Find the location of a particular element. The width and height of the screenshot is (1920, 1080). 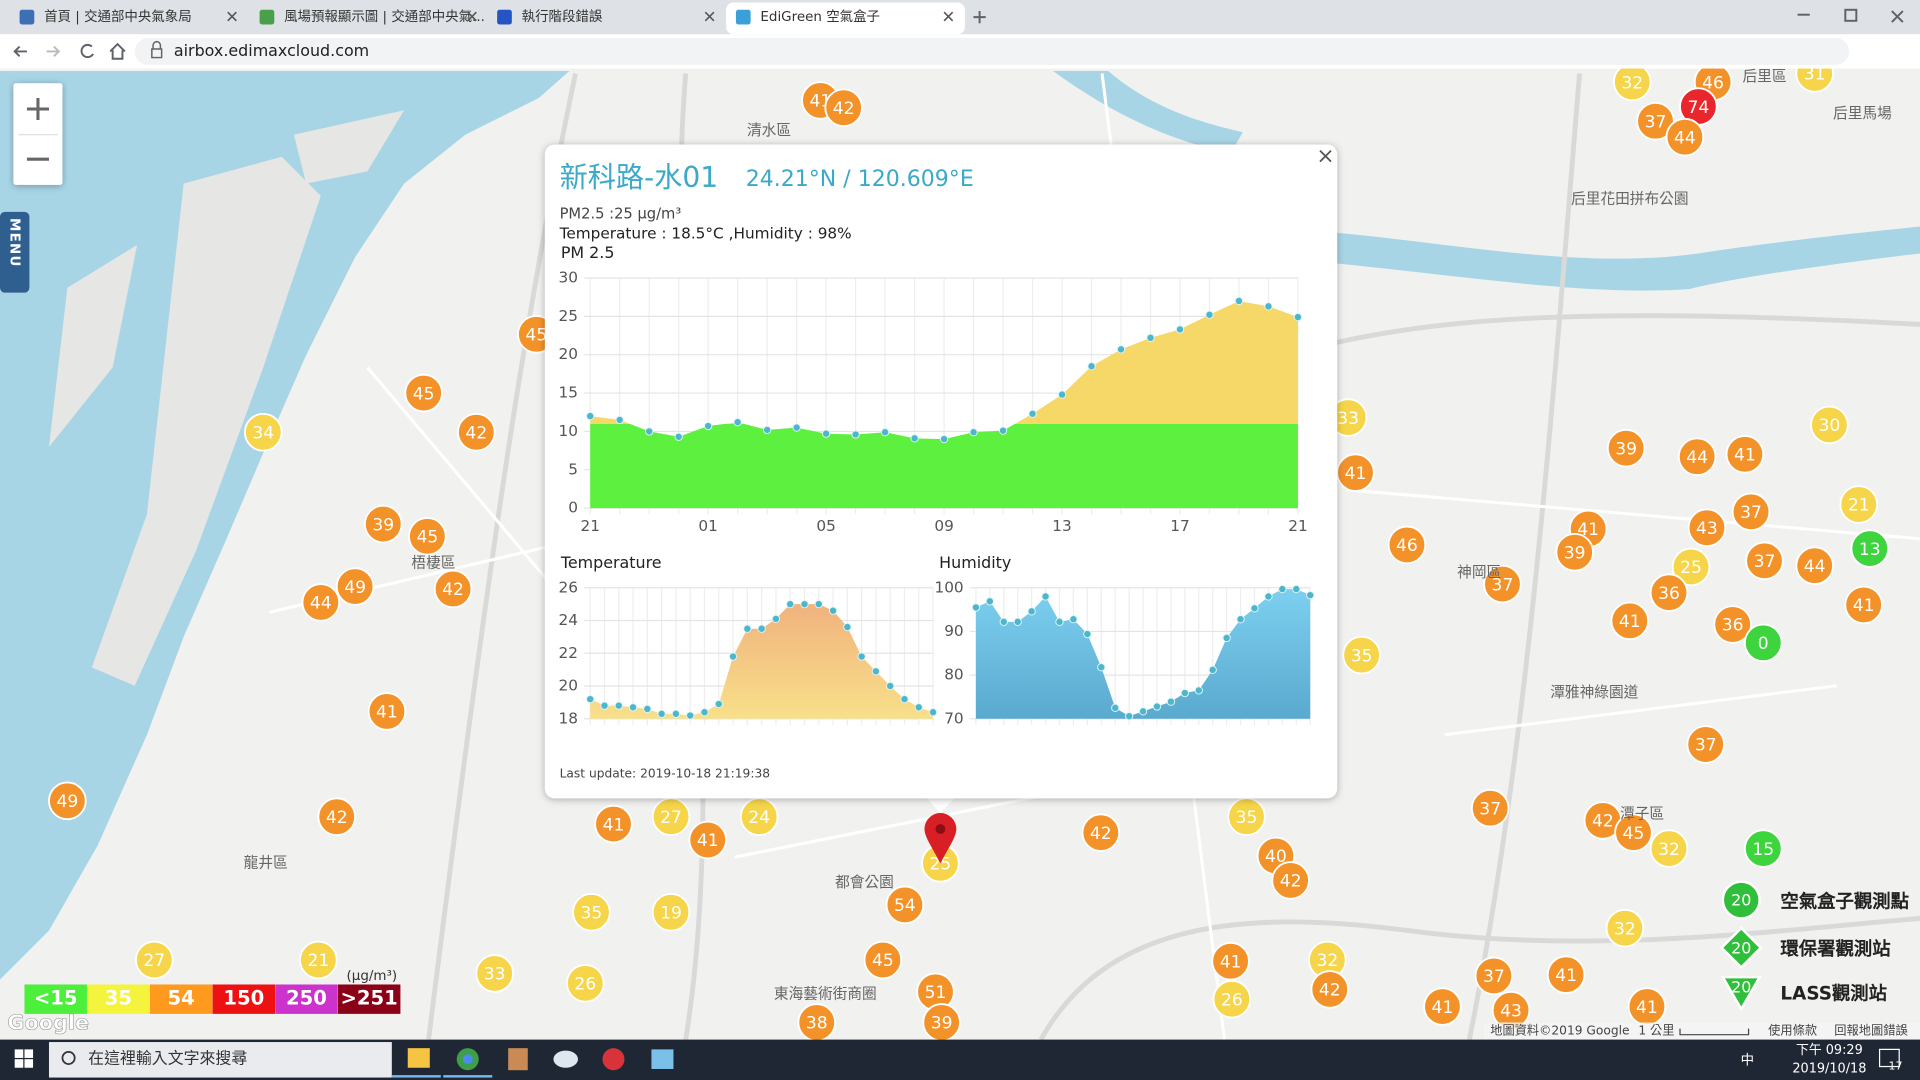

marker-value: 42 is located at coordinates (337, 818).